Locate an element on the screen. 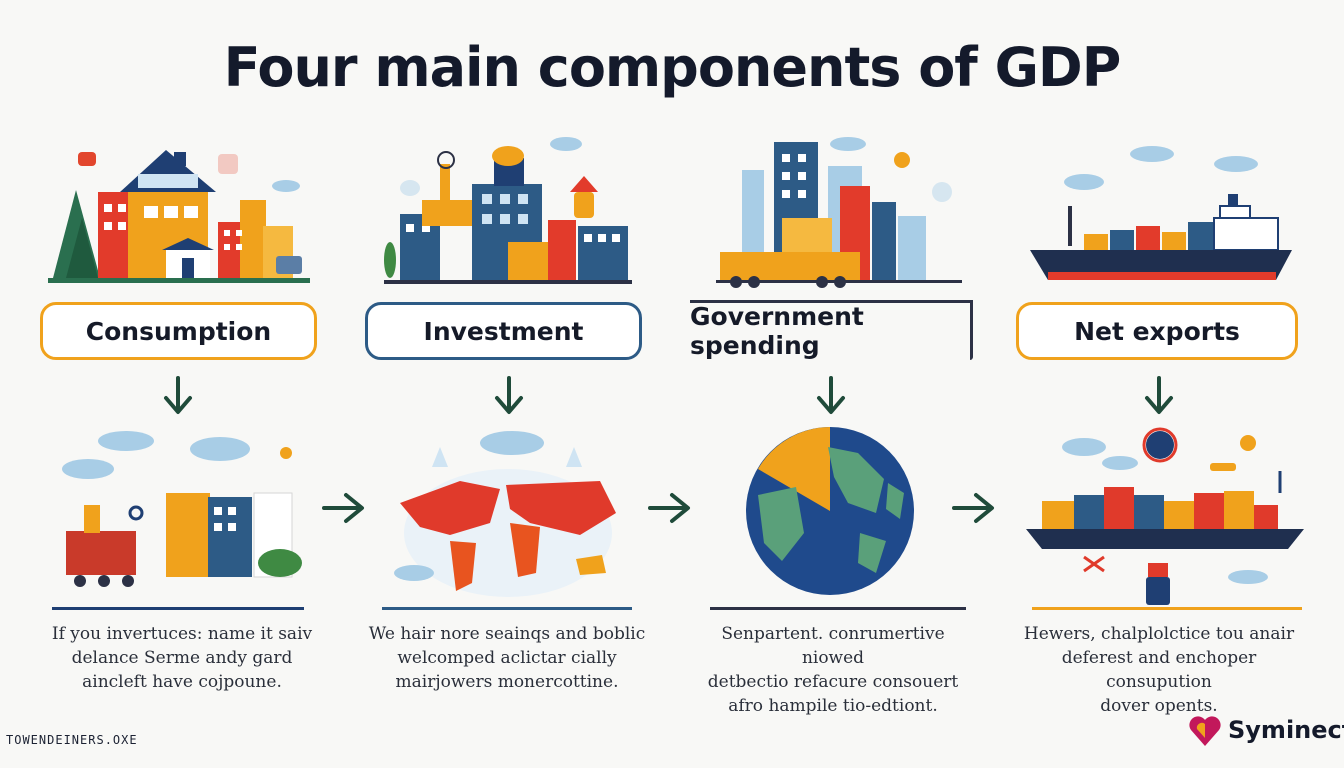 The width and height of the screenshot is (1344, 768). world-map-illustration is located at coordinates (507, 520).